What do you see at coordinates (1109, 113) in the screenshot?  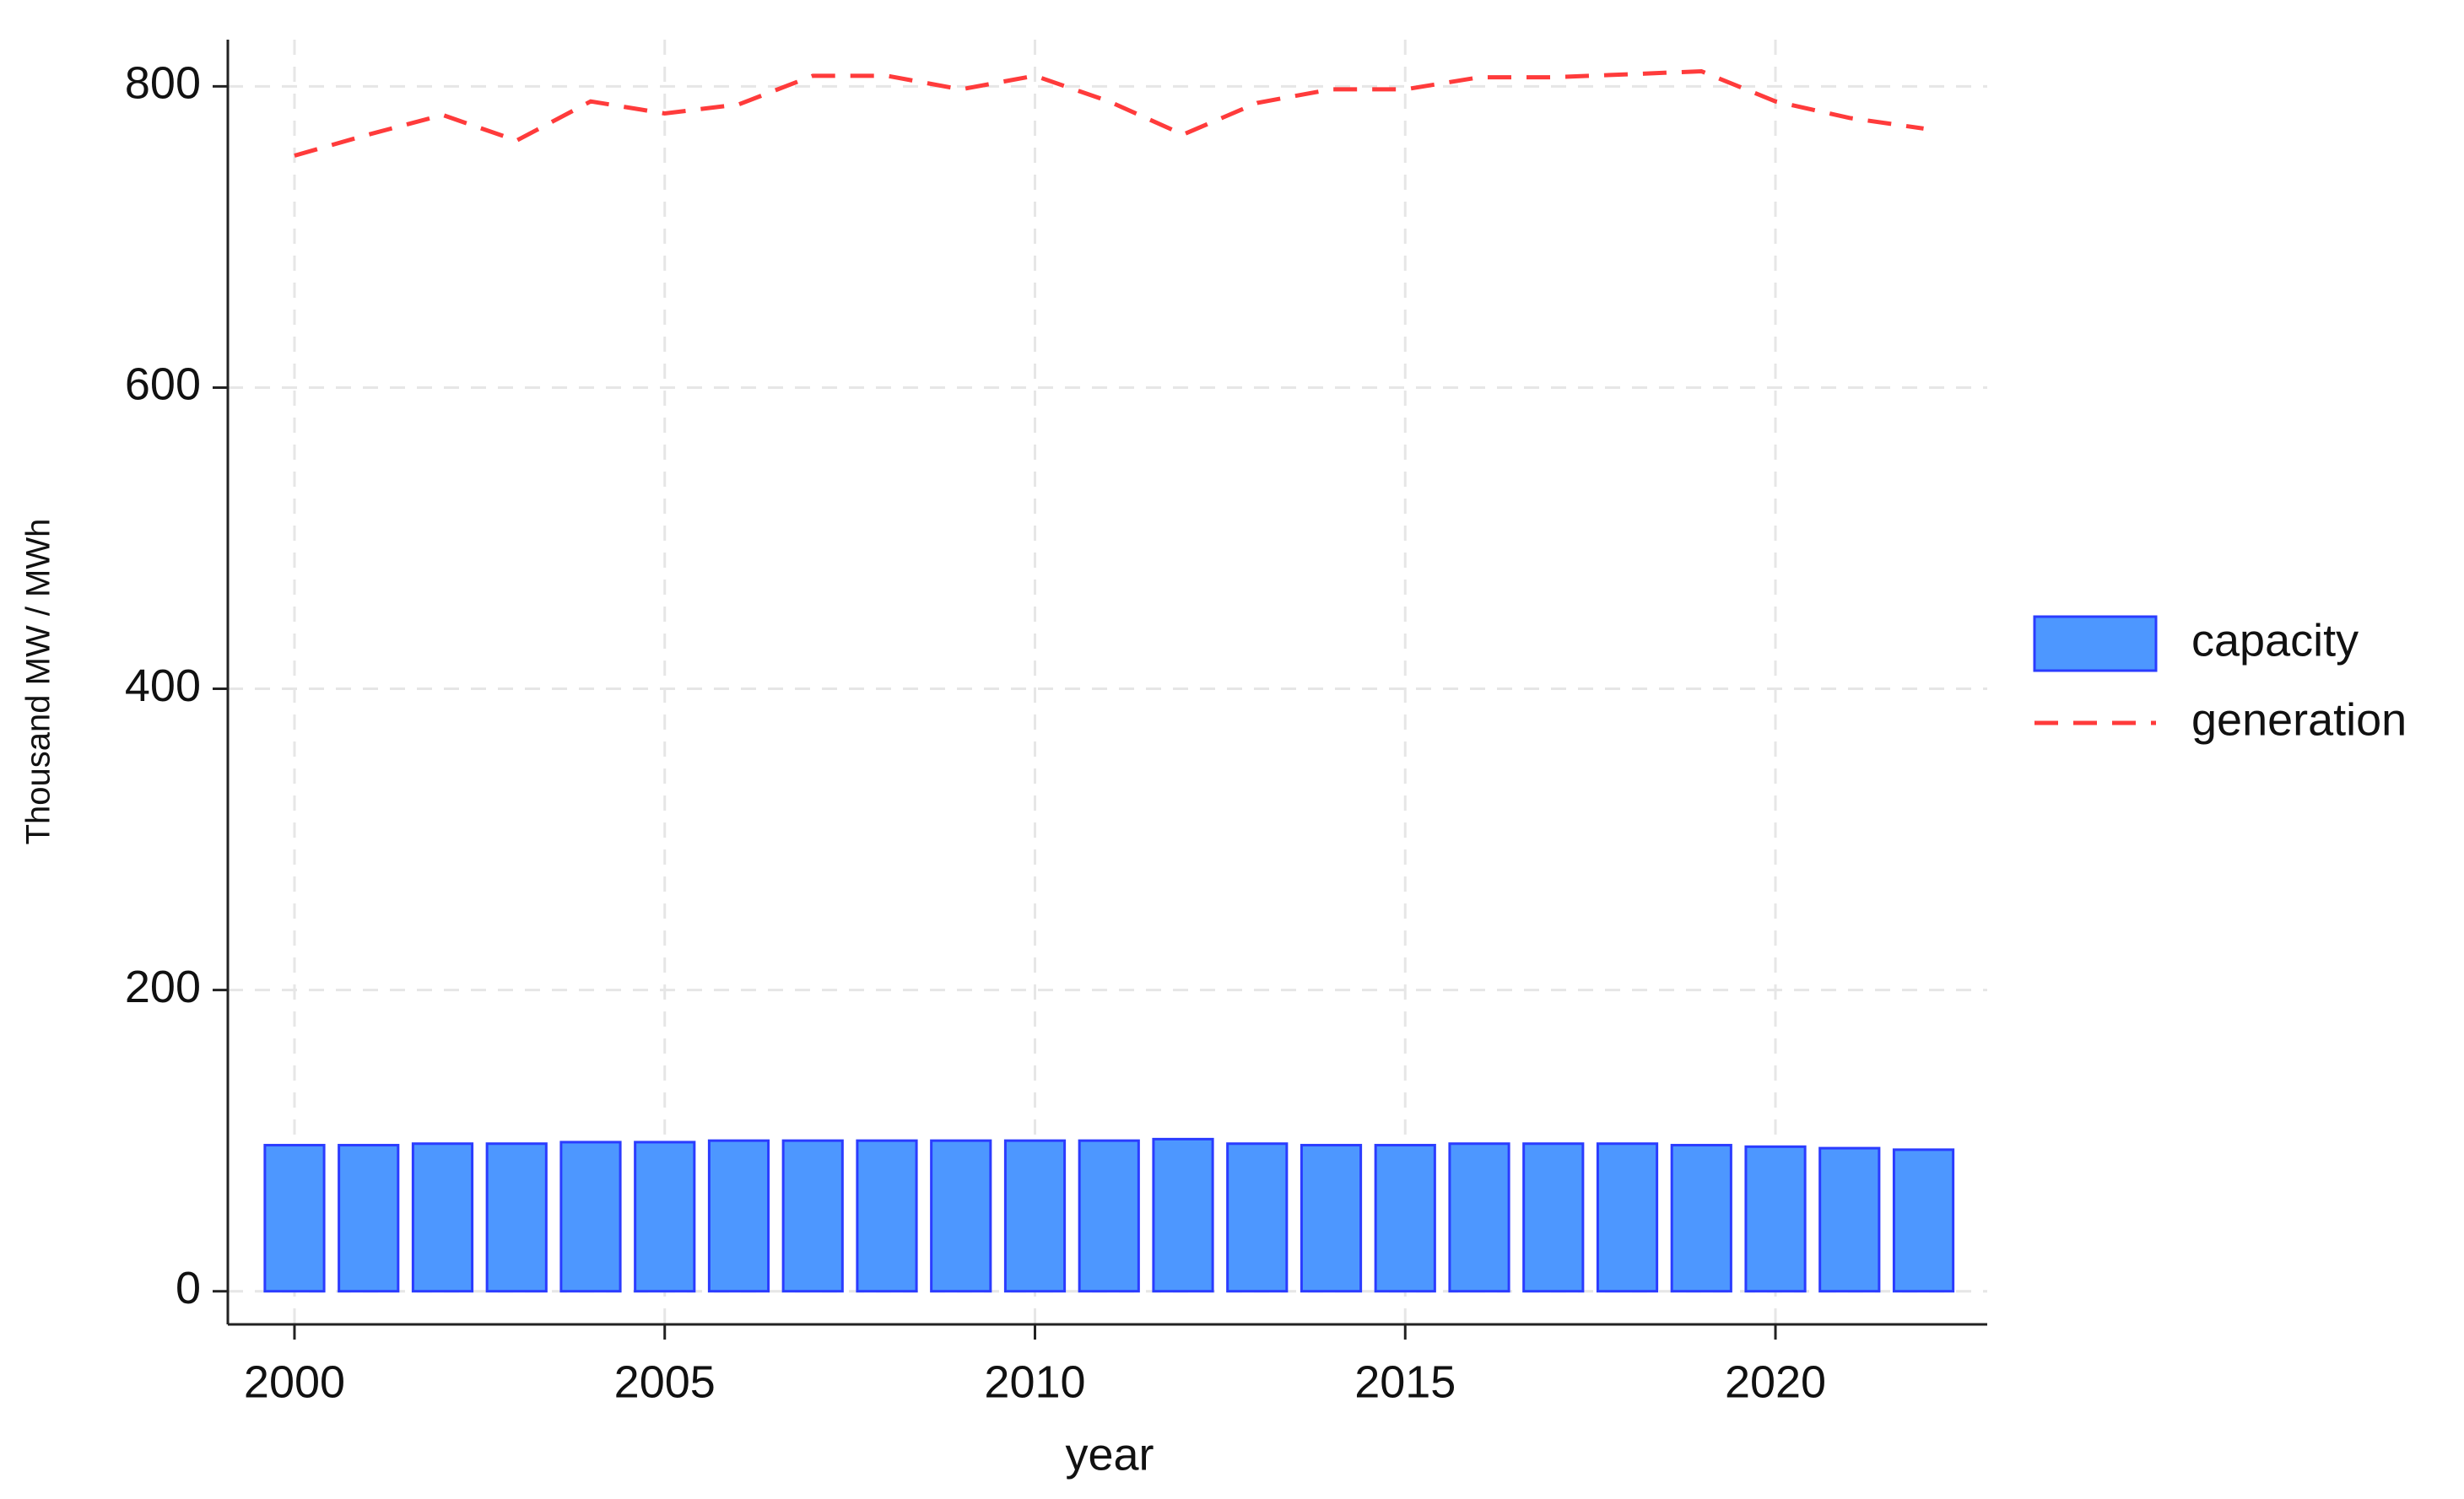 I see `line` at bounding box center [1109, 113].